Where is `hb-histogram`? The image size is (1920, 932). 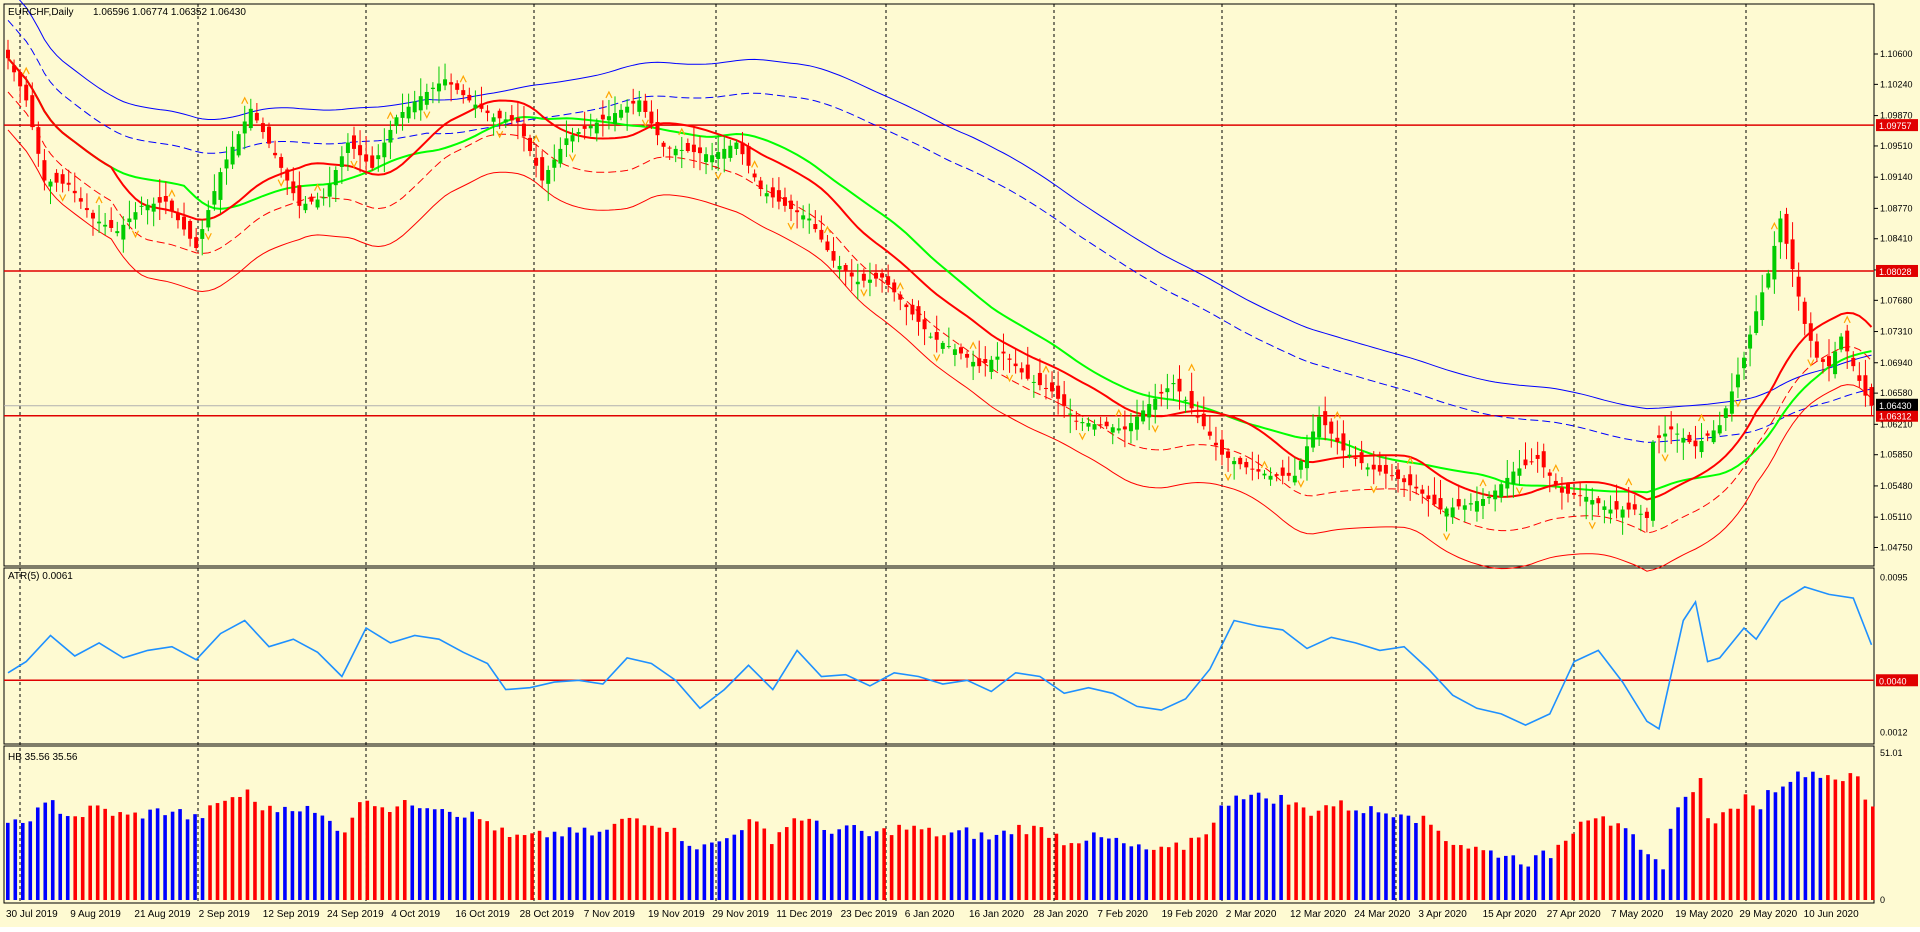 hb-histogram is located at coordinates (940, 835).